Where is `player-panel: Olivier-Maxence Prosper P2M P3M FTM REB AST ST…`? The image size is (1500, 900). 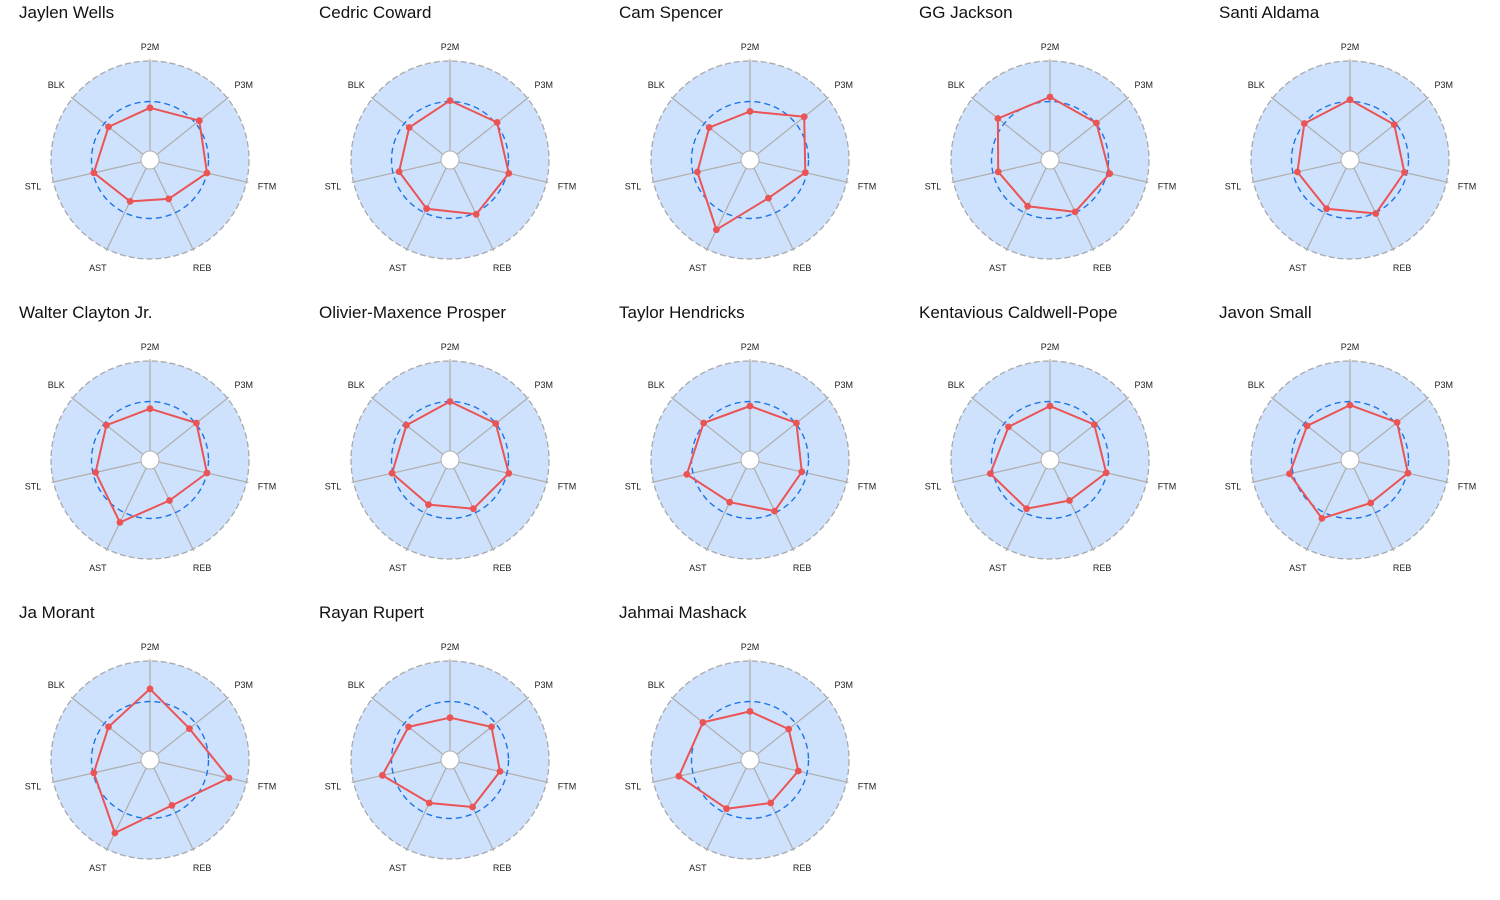 player-panel: Olivier-Maxence Prosper P2M P3M FTM REB AST ST… is located at coordinates (450, 450).